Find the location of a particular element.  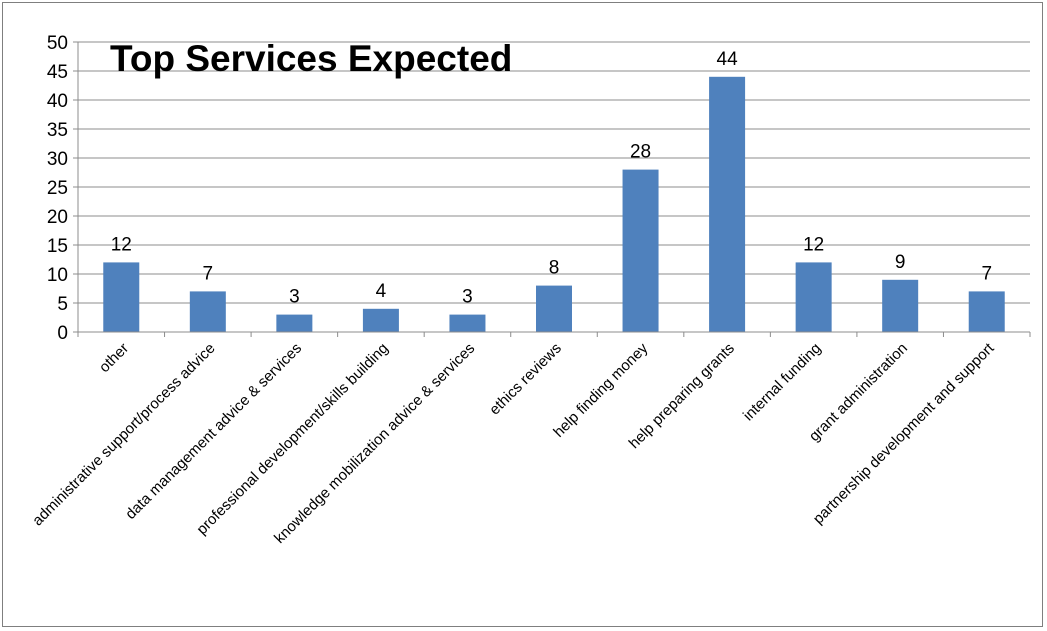

x-tick-label: internal funding is located at coordinates (782, 382).